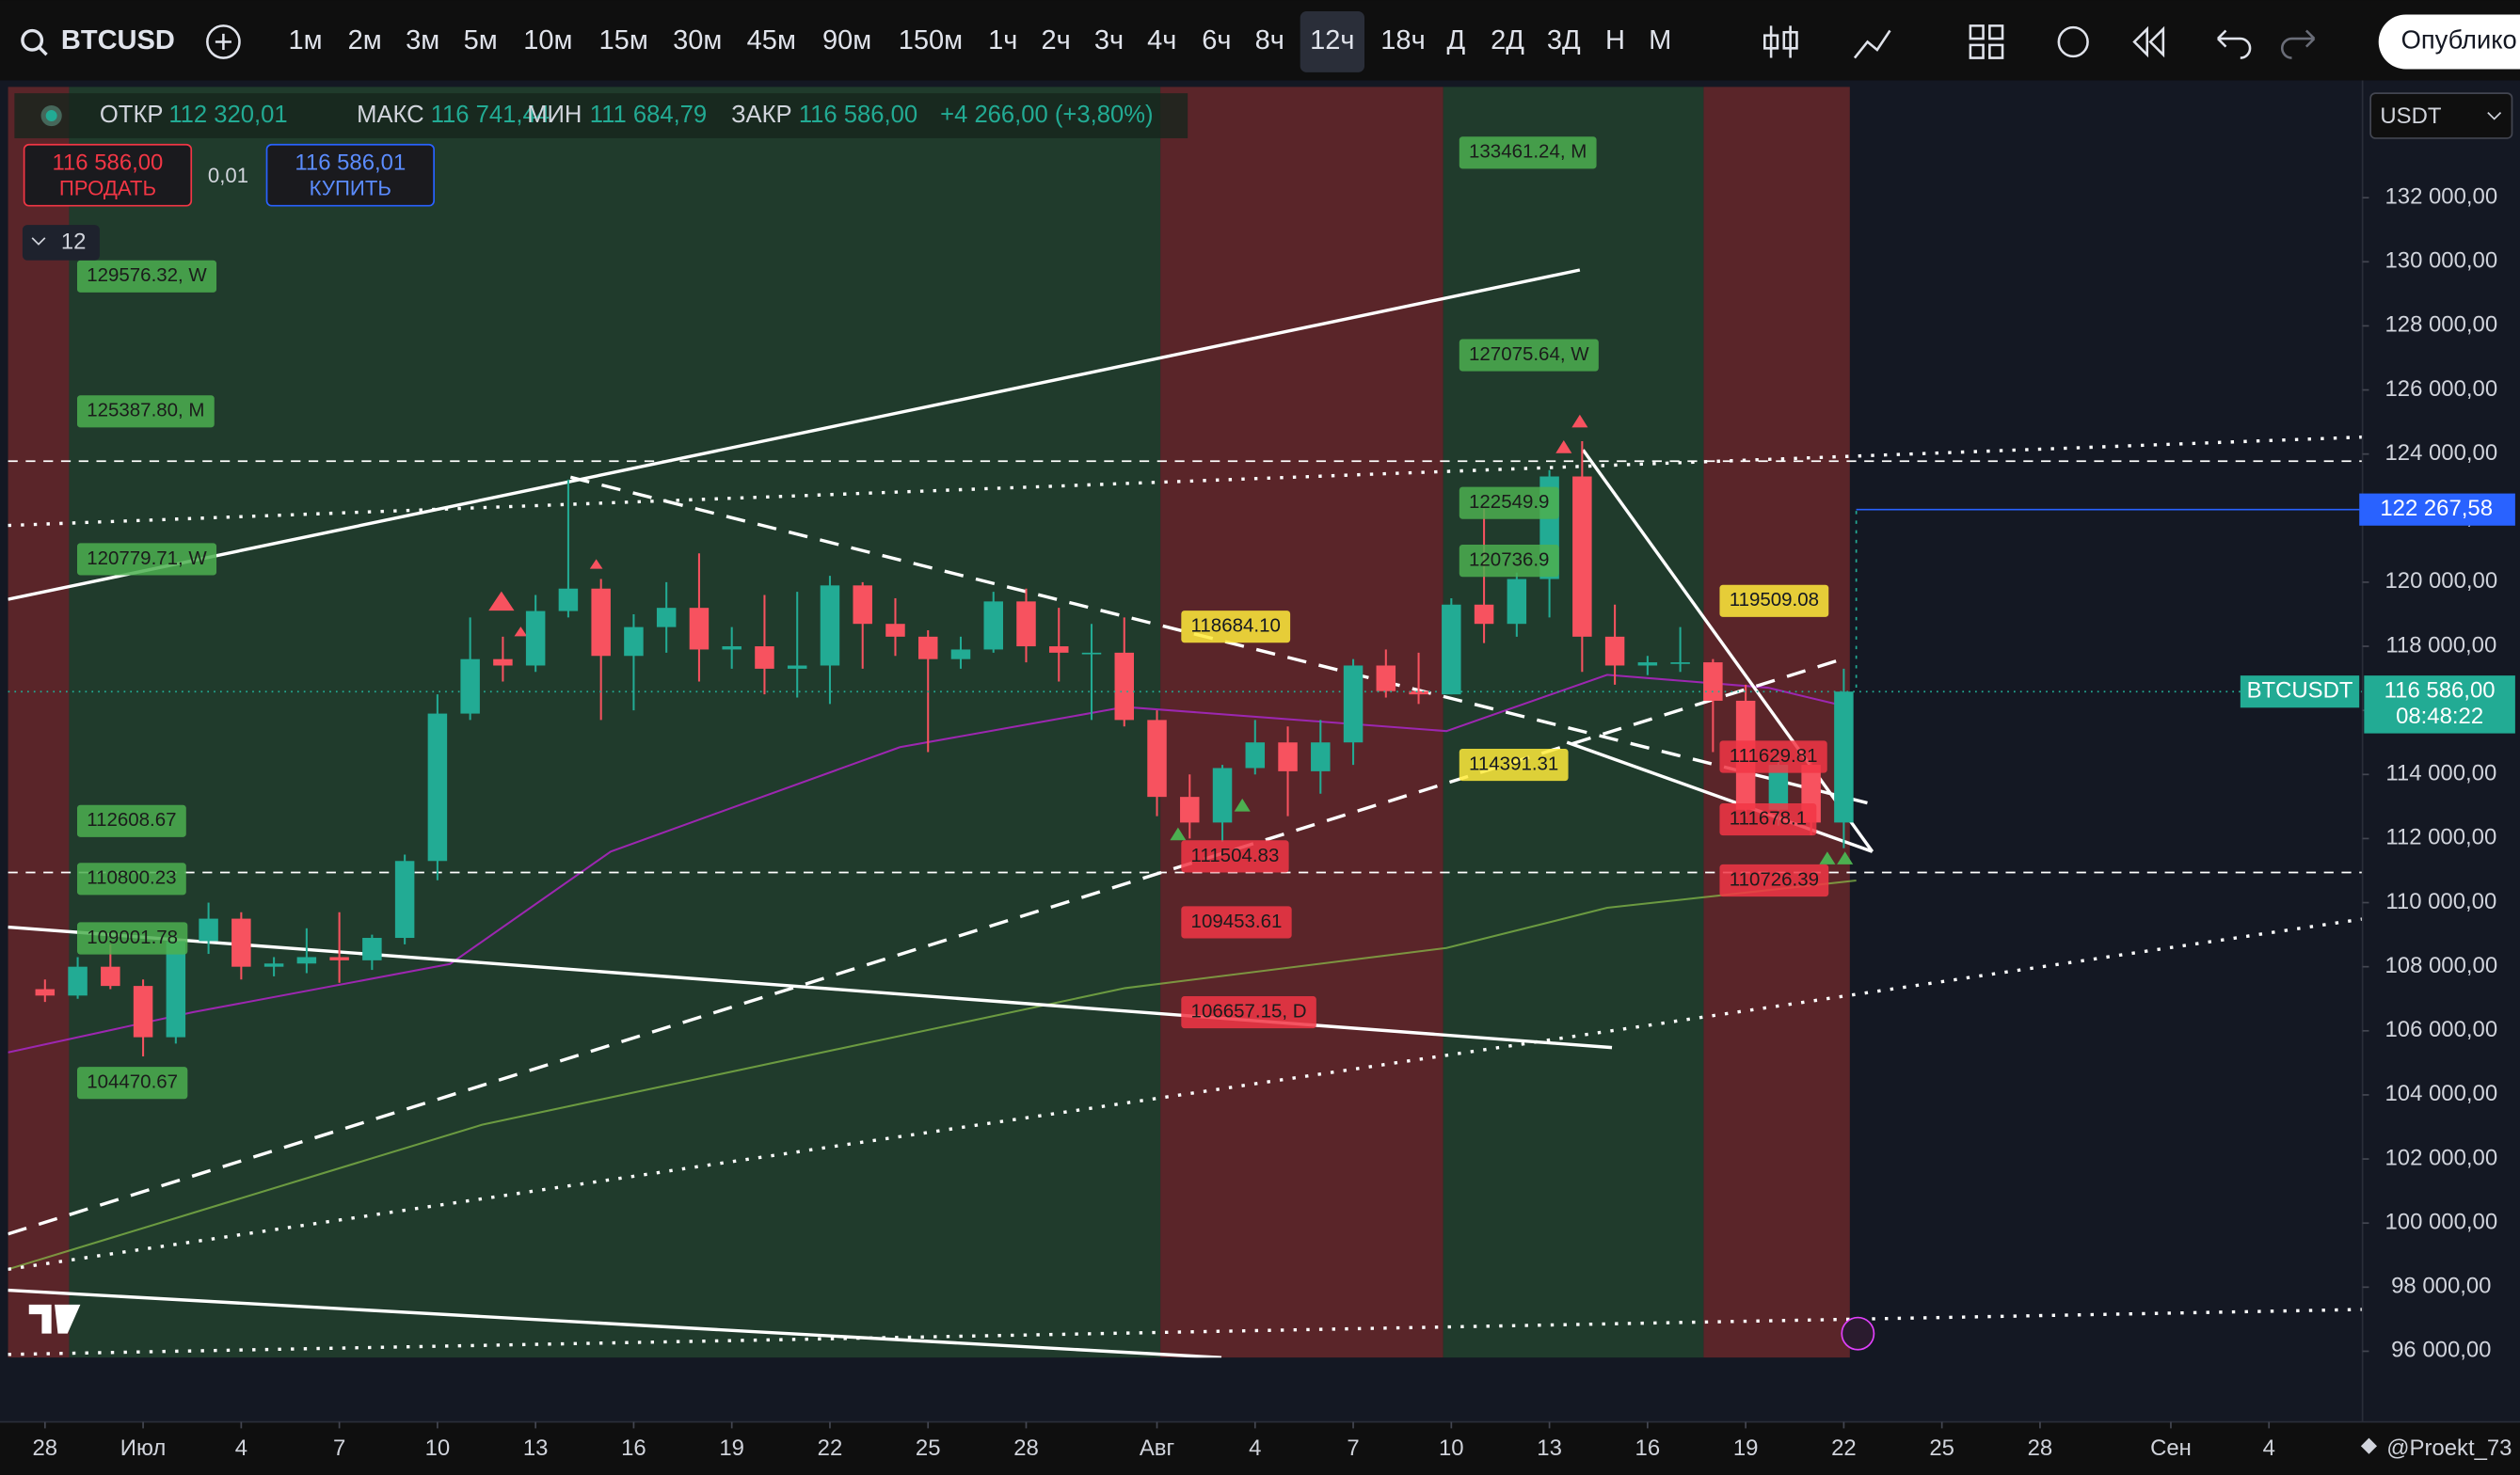  Describe the element at coordinates (771, 40) in the screenshot. I see `interval-button: 45м` at that location.